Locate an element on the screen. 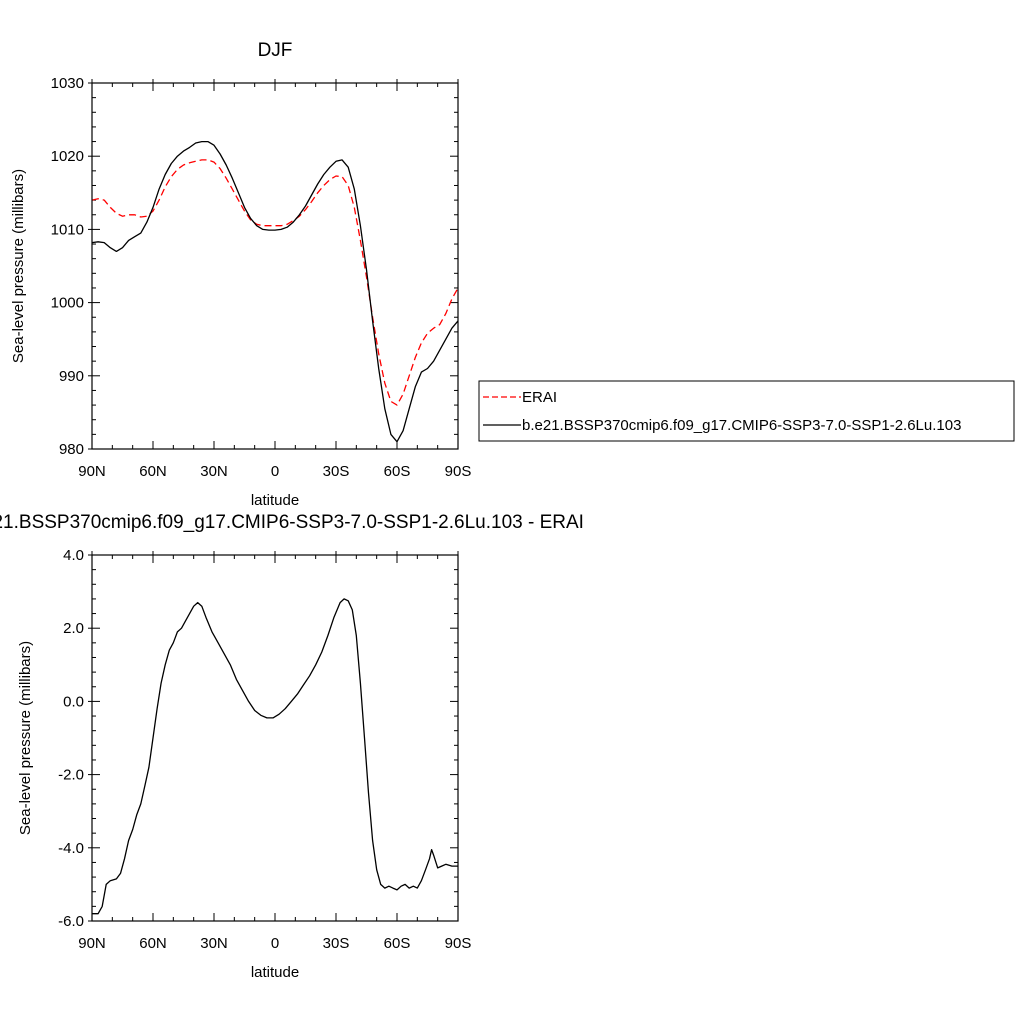  top-x-tick-label: 60S is located at coordinates (397, 471).